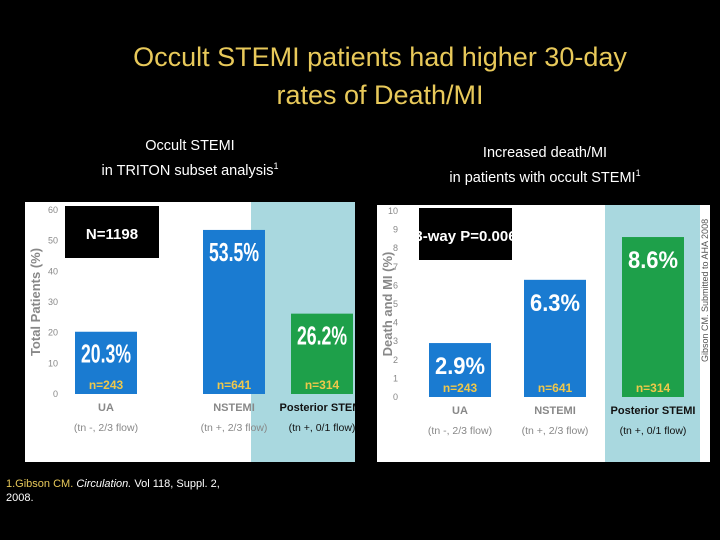 The height and width of the screenshot is (540, 720). I want to click on bar-value-label: 53.5%, so click(234, 252).